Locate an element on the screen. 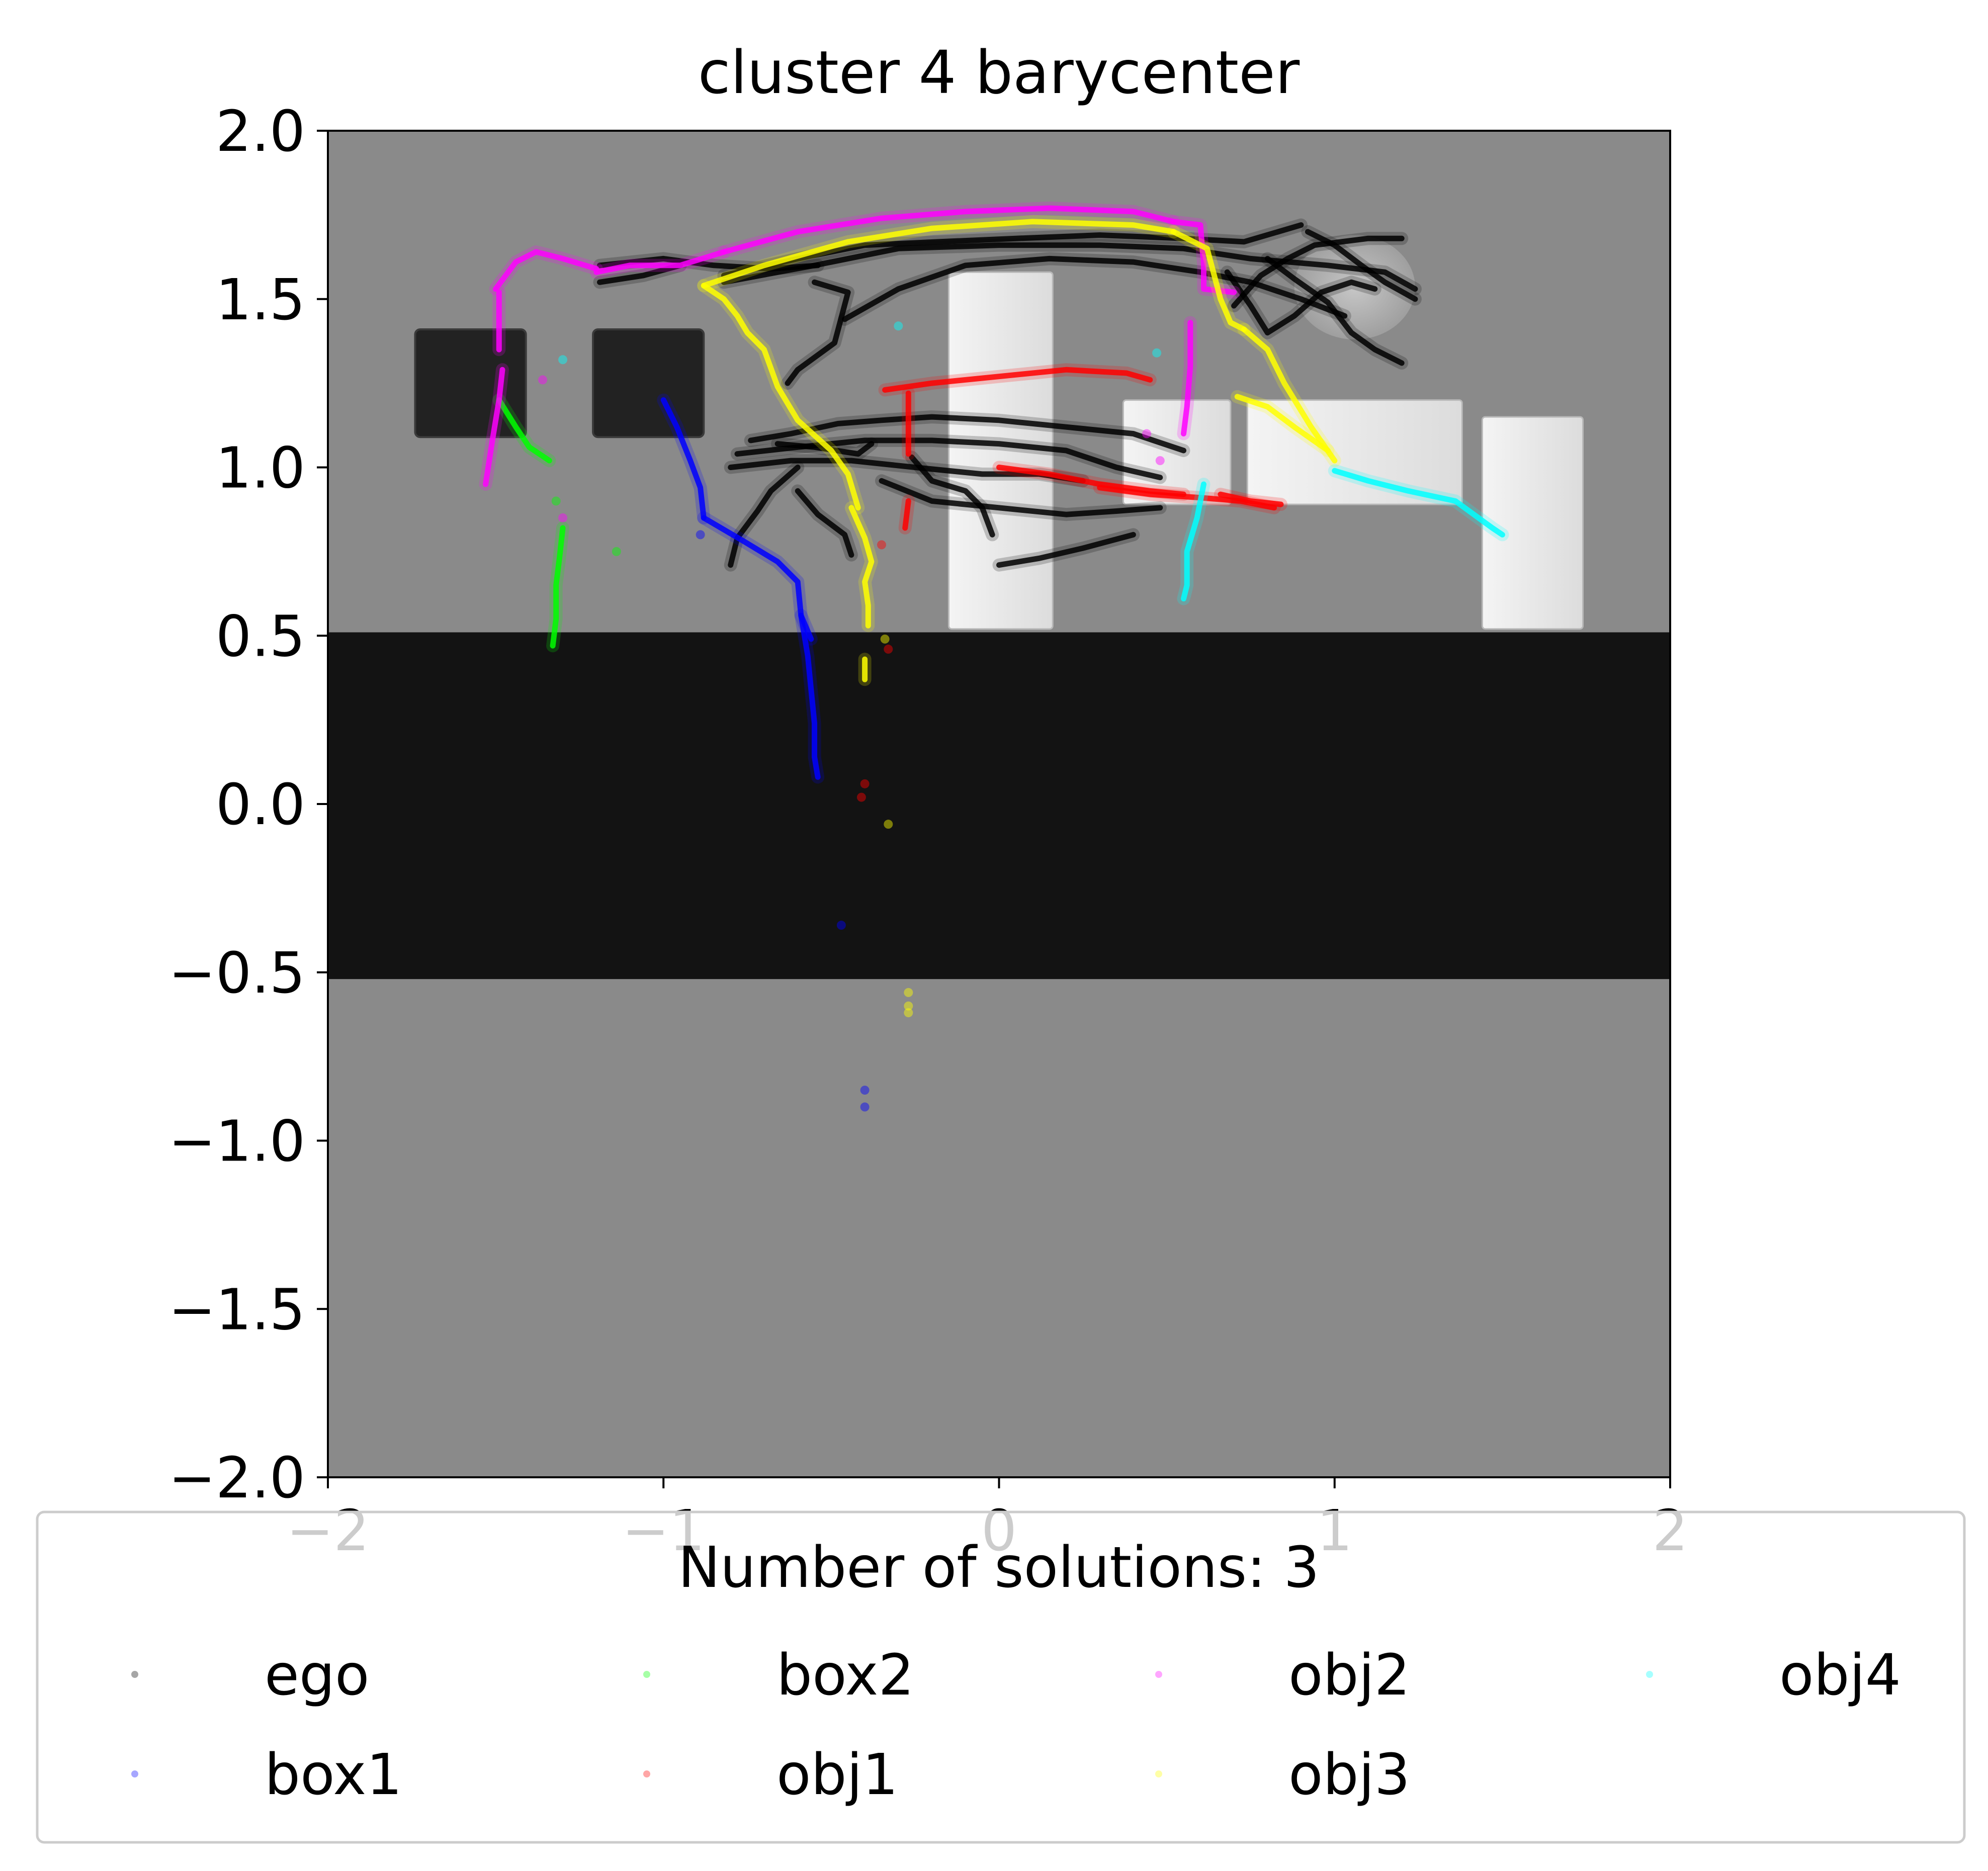 This screenshot has width=1988, height=1871. y-axis: 2.0 1.5 1.0 0.5 0.0 −0.5 −1.0 −1.5 −2.0 is located at coordinates (248, 805).